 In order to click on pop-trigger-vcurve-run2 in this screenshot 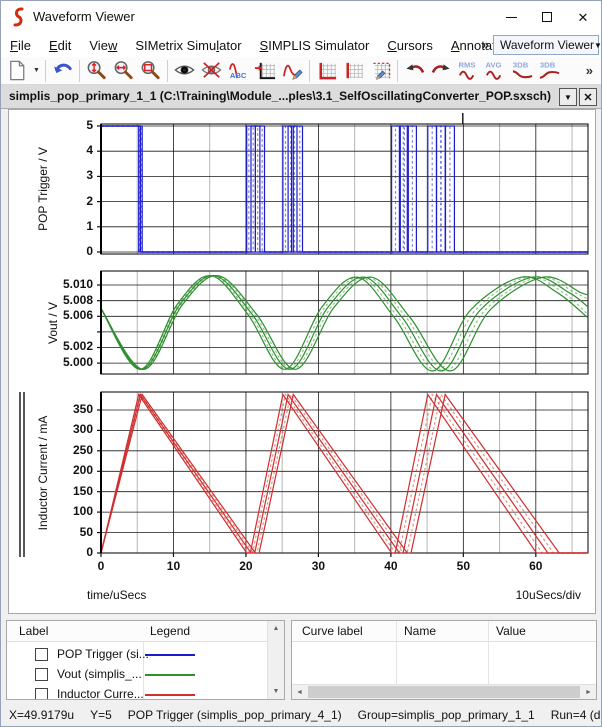, I will do `click(344, 189)`.